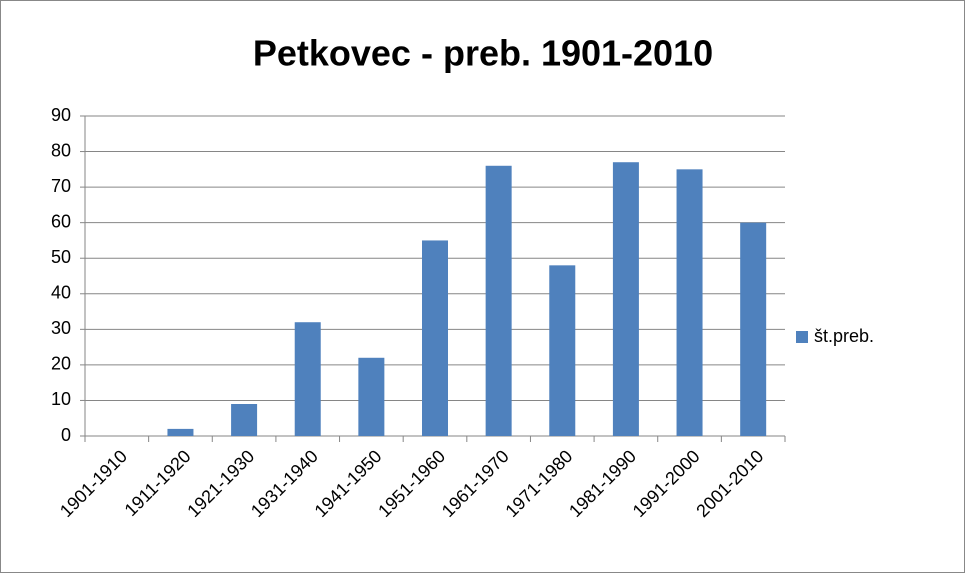  Describe the element at coordinates (61, 115) in the screenshot. I see `y-tick-label: 90` at that location.